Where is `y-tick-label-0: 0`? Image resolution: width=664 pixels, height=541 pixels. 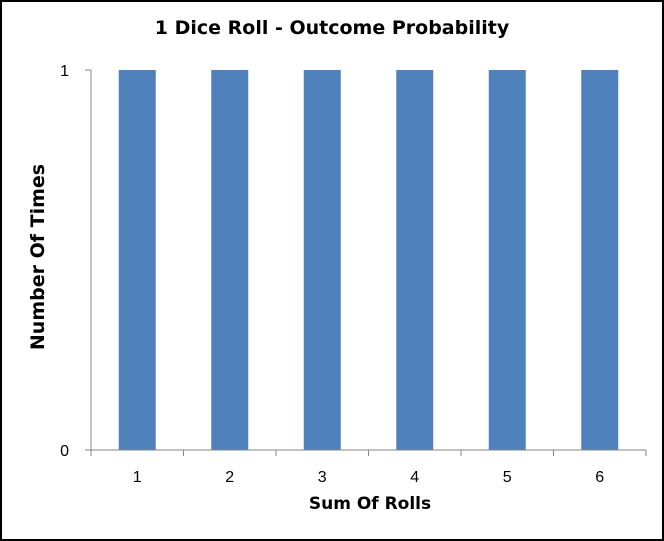
y-tick-label-0: 0 is located at coordinates (64, 451).